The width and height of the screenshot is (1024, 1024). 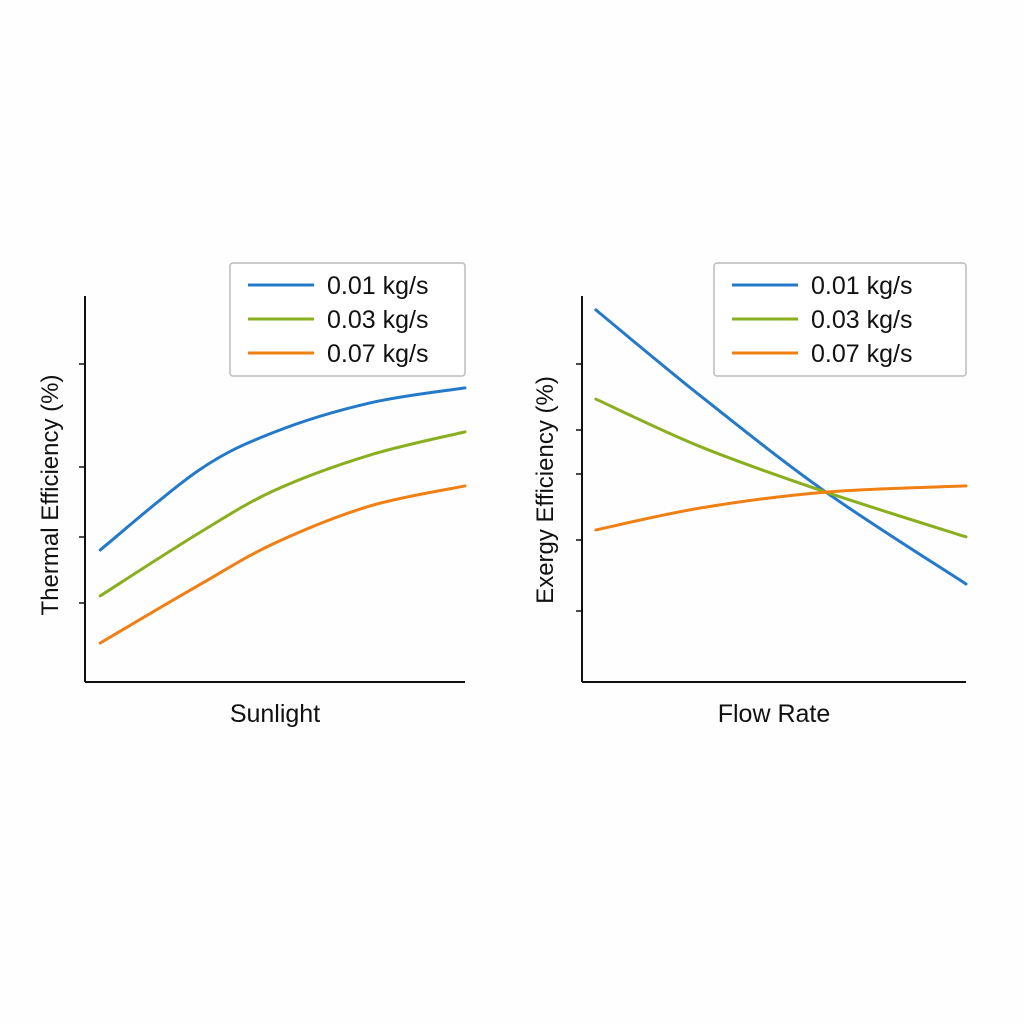 What do you see at coordinates (275, 714) in the screenshot?
I see `x-axis-label: Sunlight` at bounding box center [275, 714].